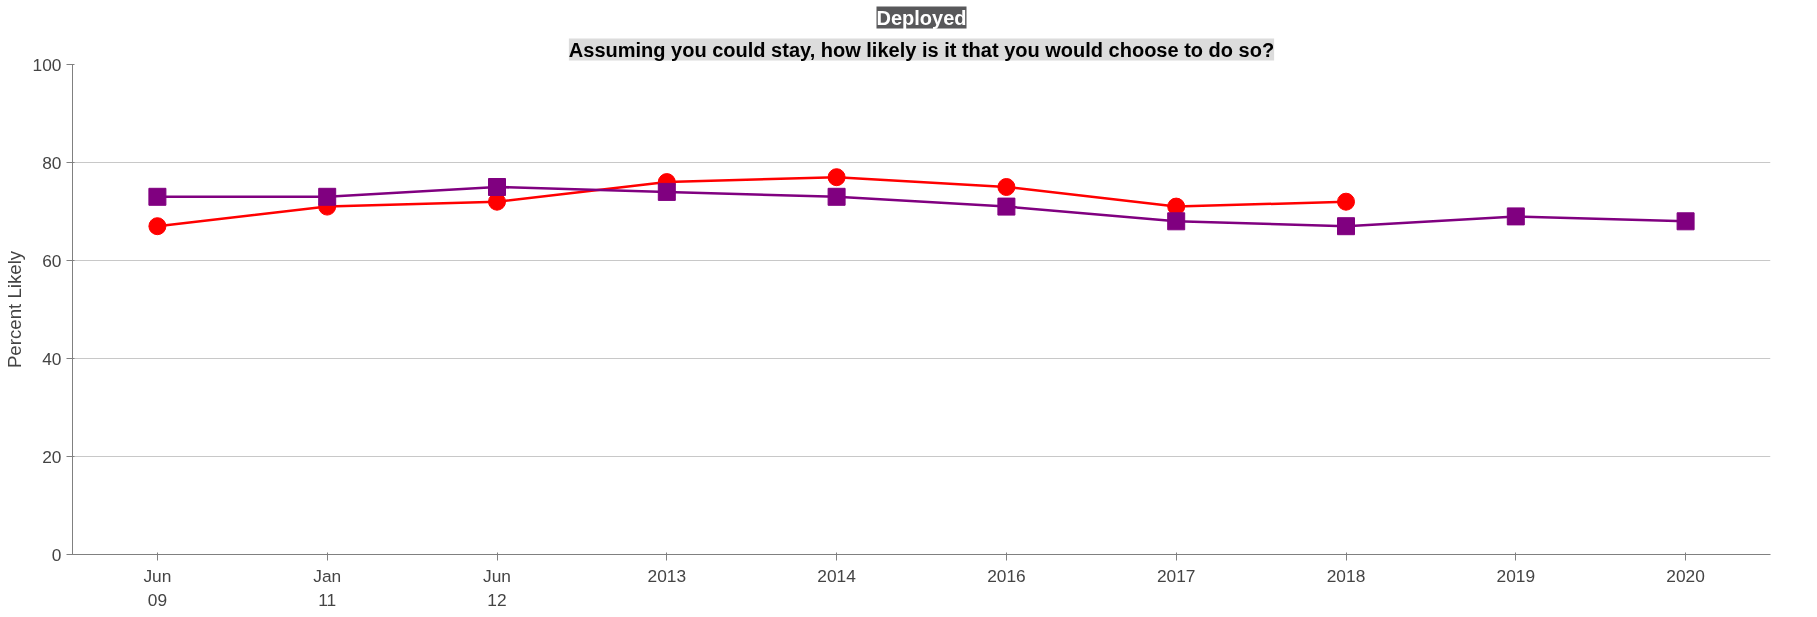 The width and height of the screenshot is (1817, 617). What do you see at coordinates (47, 64) in the screenshot?
I see `y-tick-label: 100` at bounding box center [47, 64].